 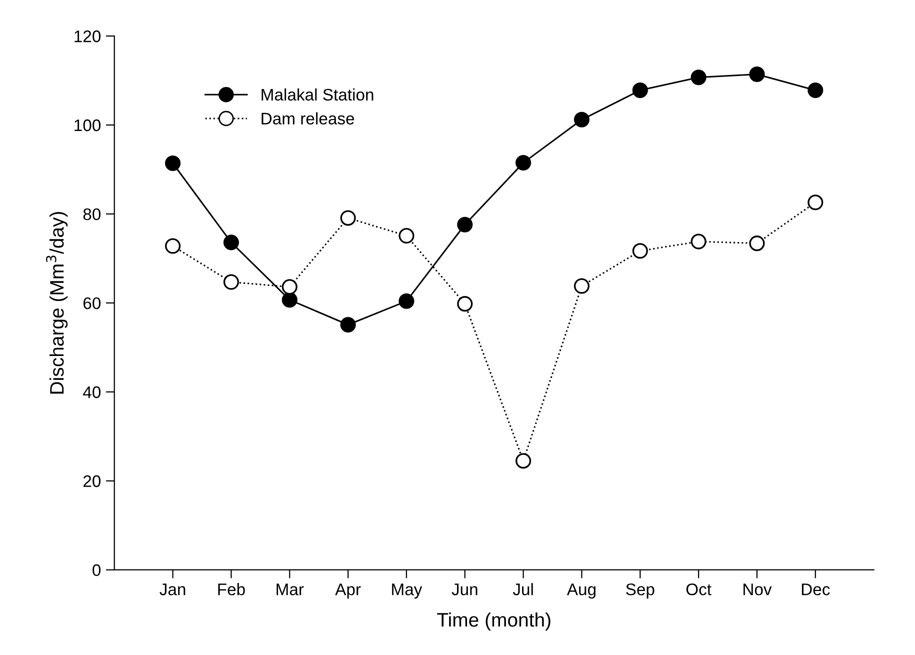 I want to click on y-tick-label: 120, so click(x=87, y=36).